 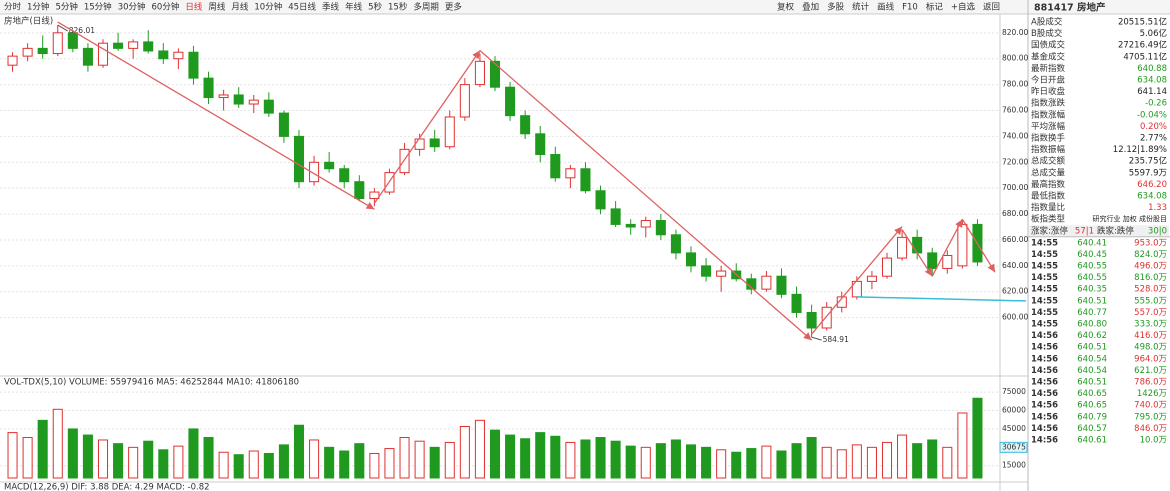 What do you see at coordinates (1099, 231) in the screenshot?
I see `breadth-row` at bounding box center [1099, 231].